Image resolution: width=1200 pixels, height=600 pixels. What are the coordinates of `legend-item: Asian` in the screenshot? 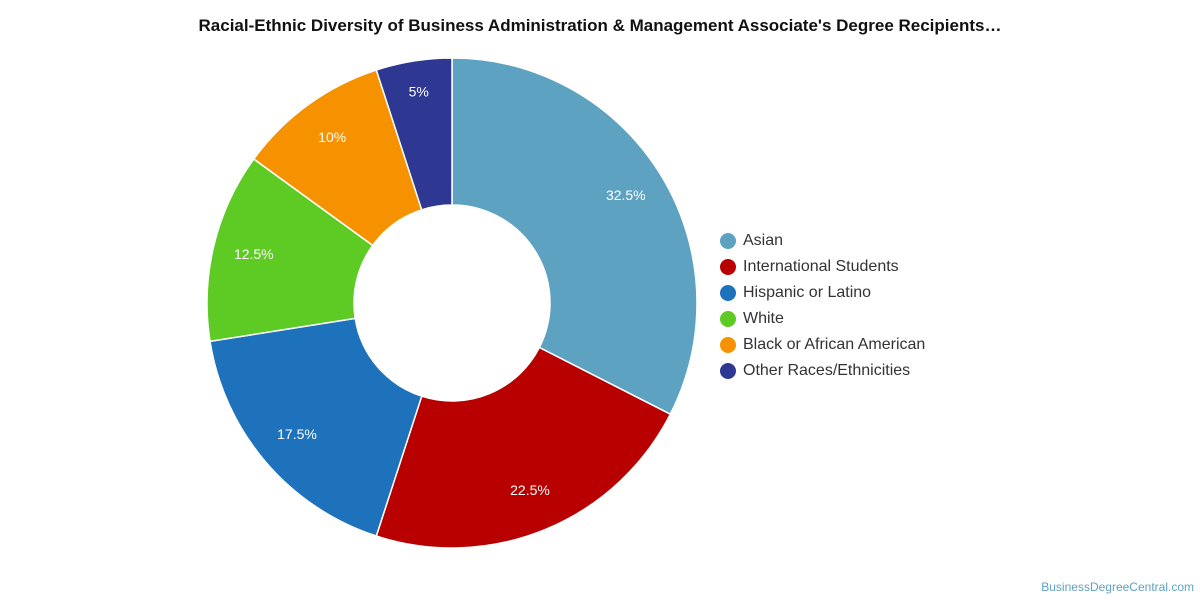 It's located at (822, 241).